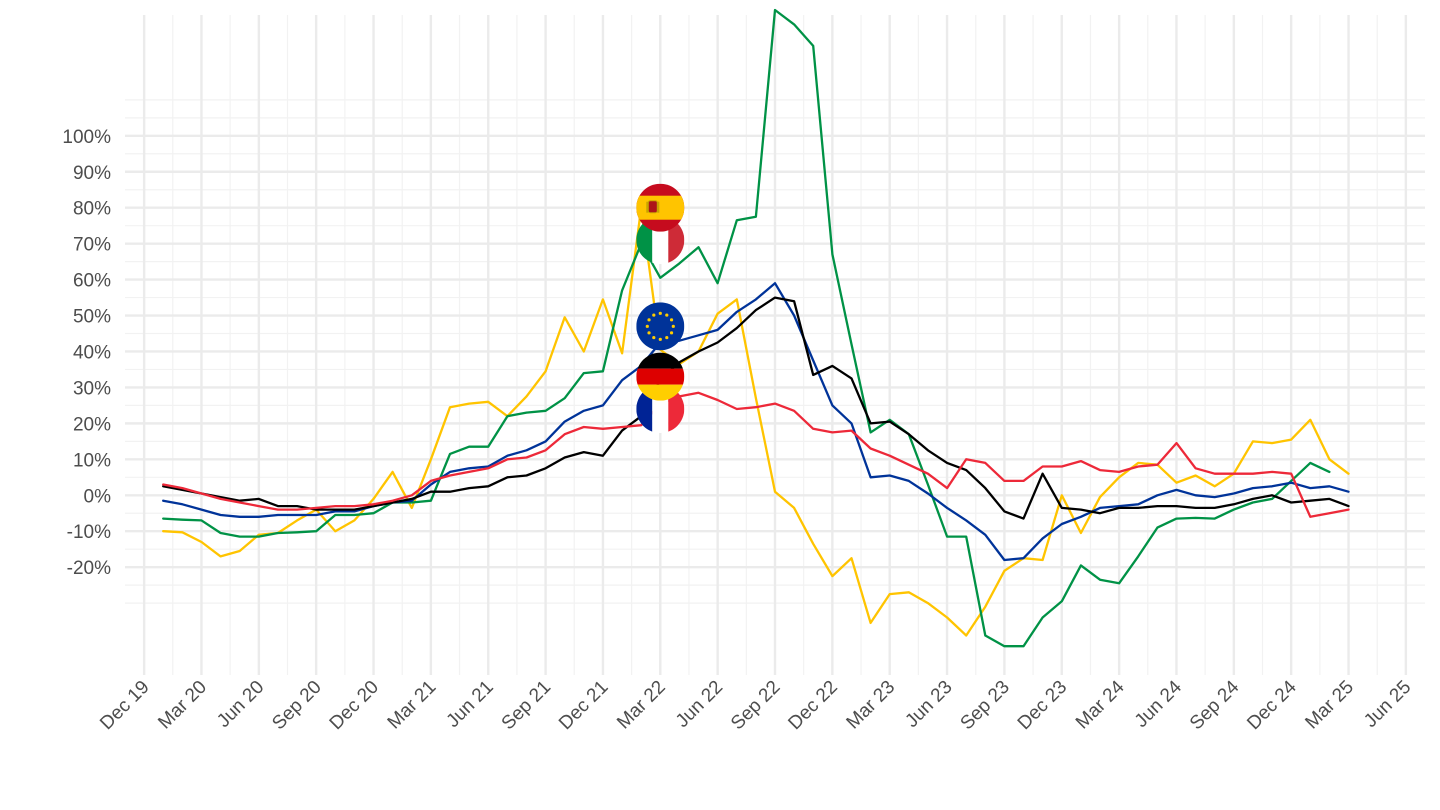 The width and height of the screenshot is (1440, 810). What do you see at coordinates (240, 704) in the screenshot?
I see `x-tick-label: Jun 20` at bounding box center [240, 704].